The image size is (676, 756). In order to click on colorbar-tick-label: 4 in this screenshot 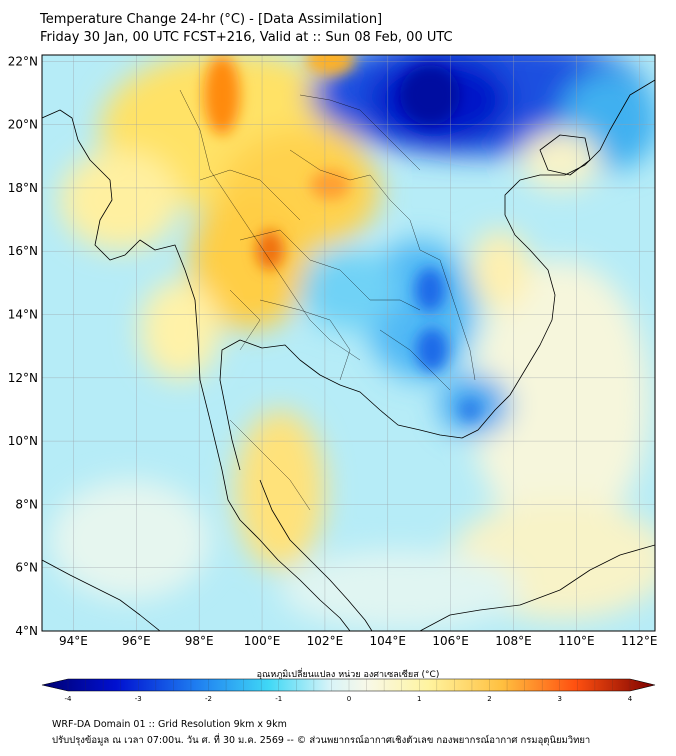, I will do `click(630, 699)`.